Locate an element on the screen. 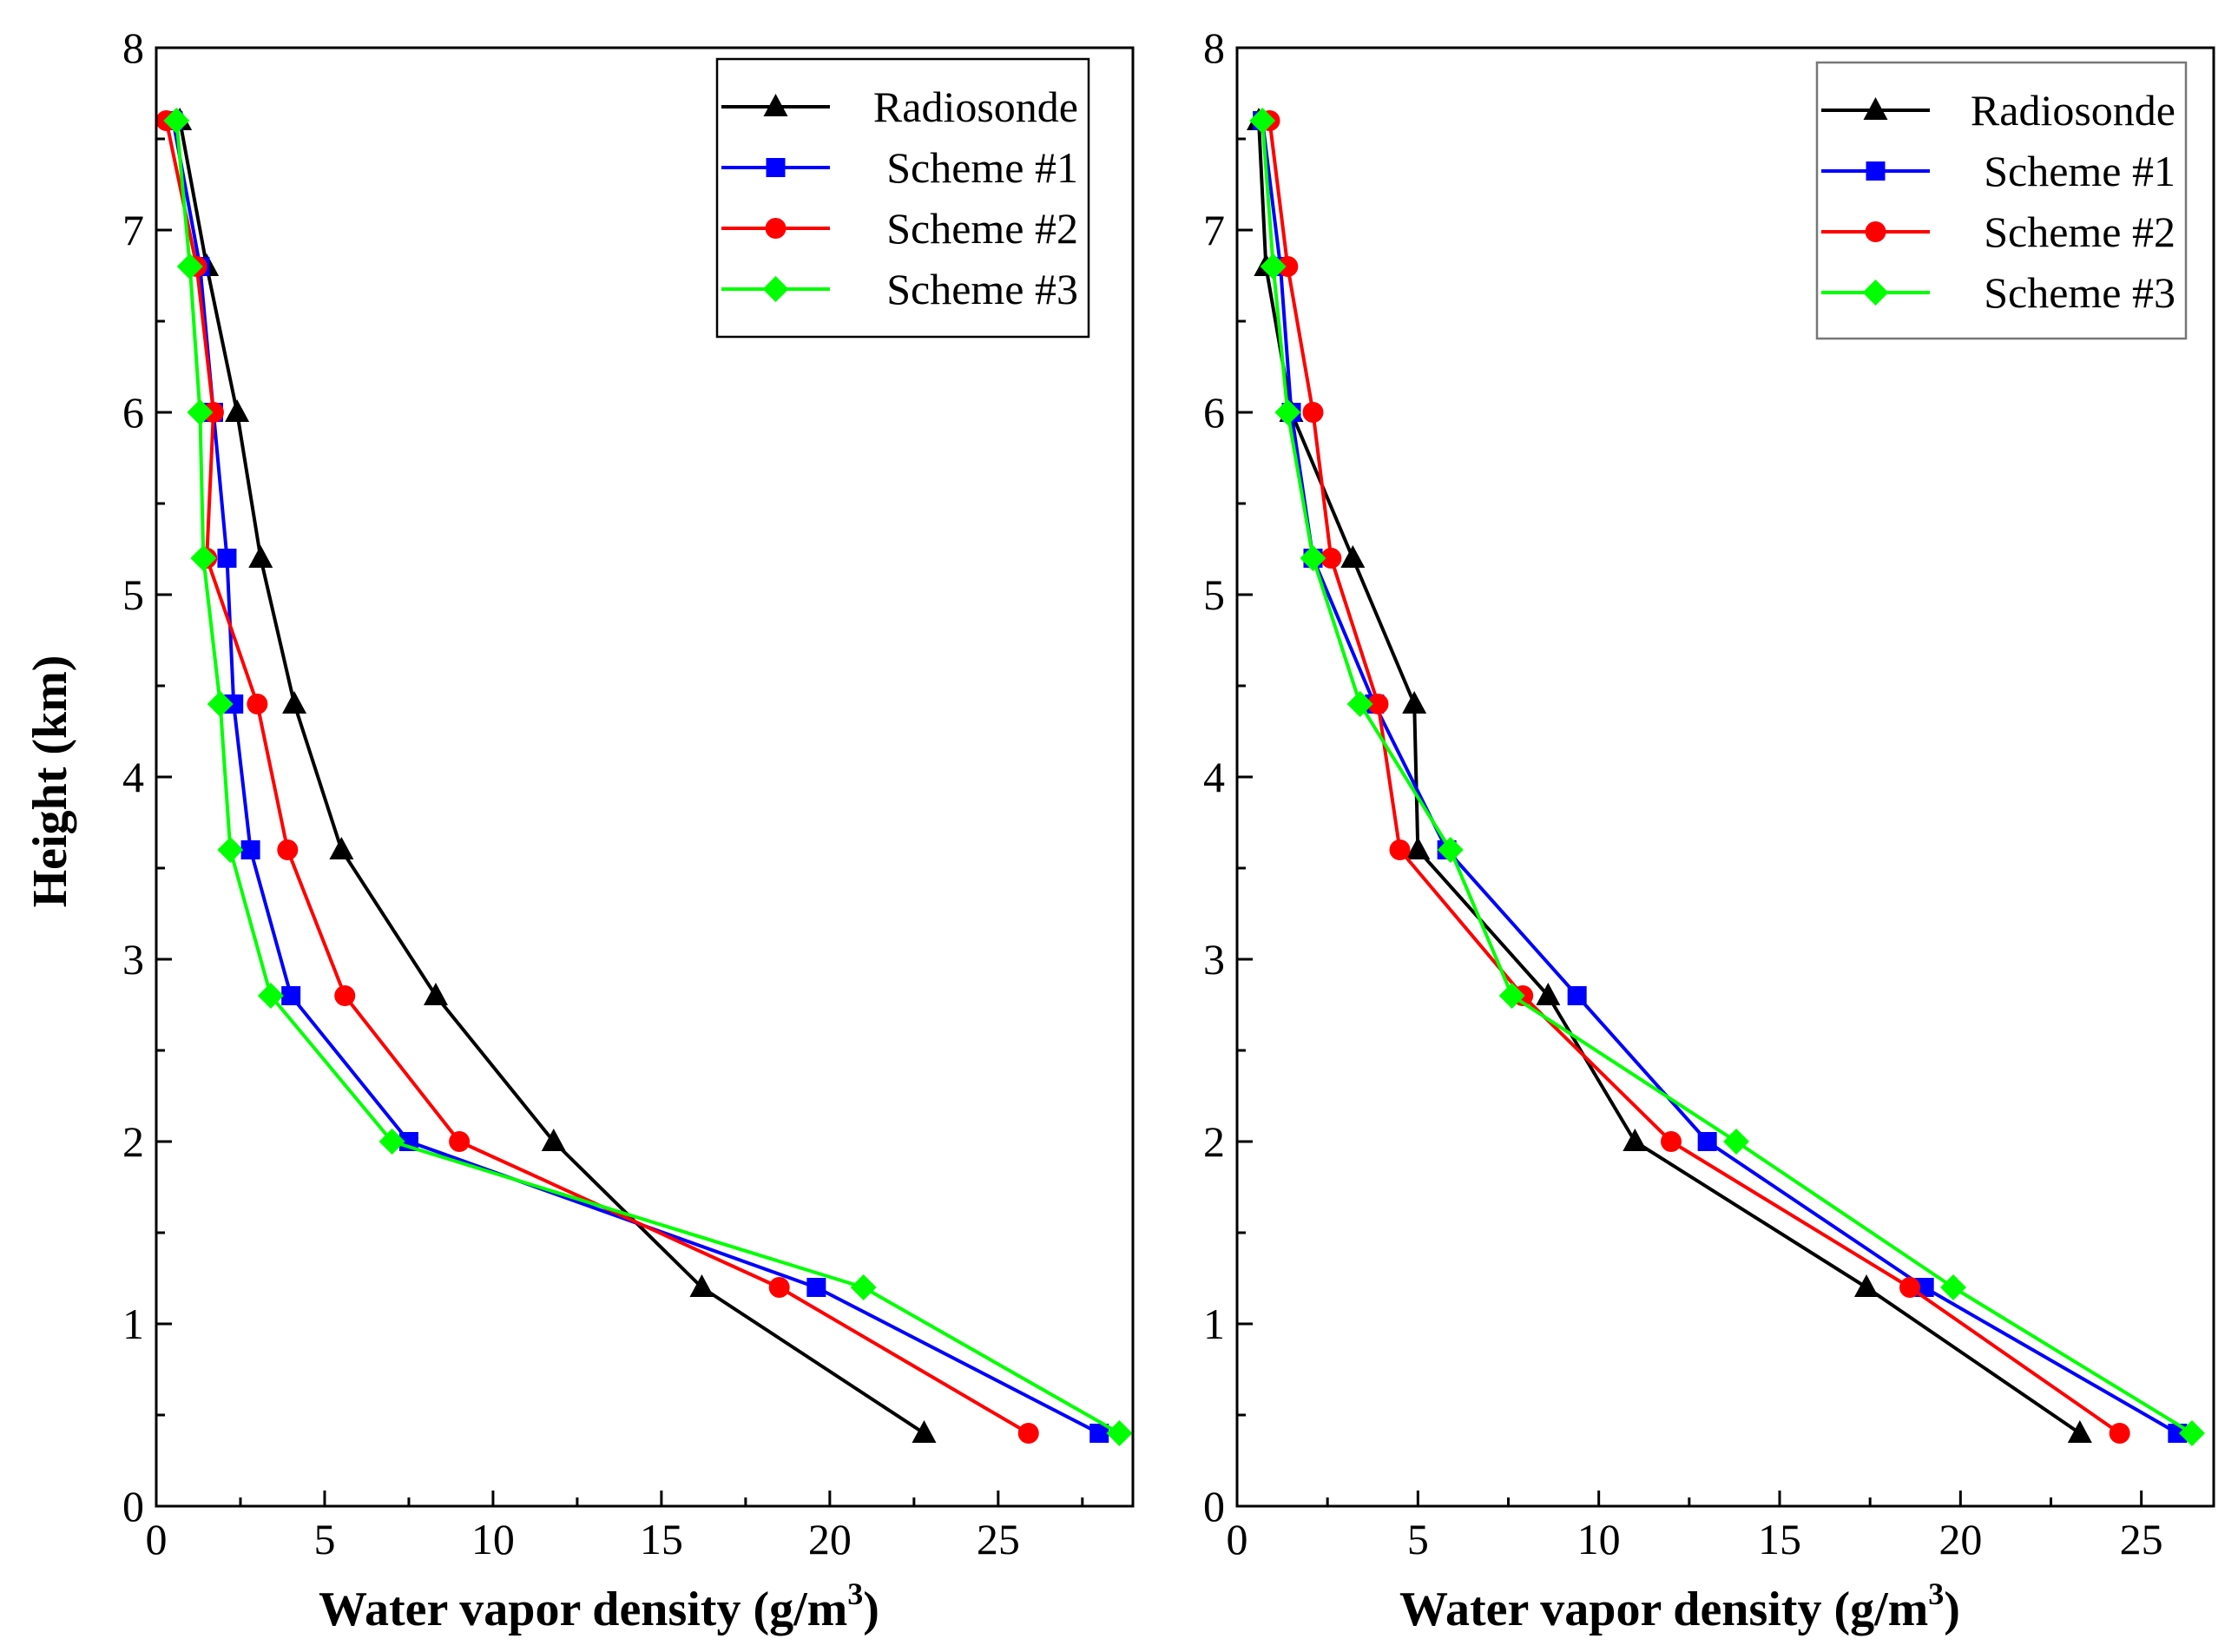 This screenshot has width=2238, height=1652. left-x-tick-label: 10 is located at coordinates (493, 1539).